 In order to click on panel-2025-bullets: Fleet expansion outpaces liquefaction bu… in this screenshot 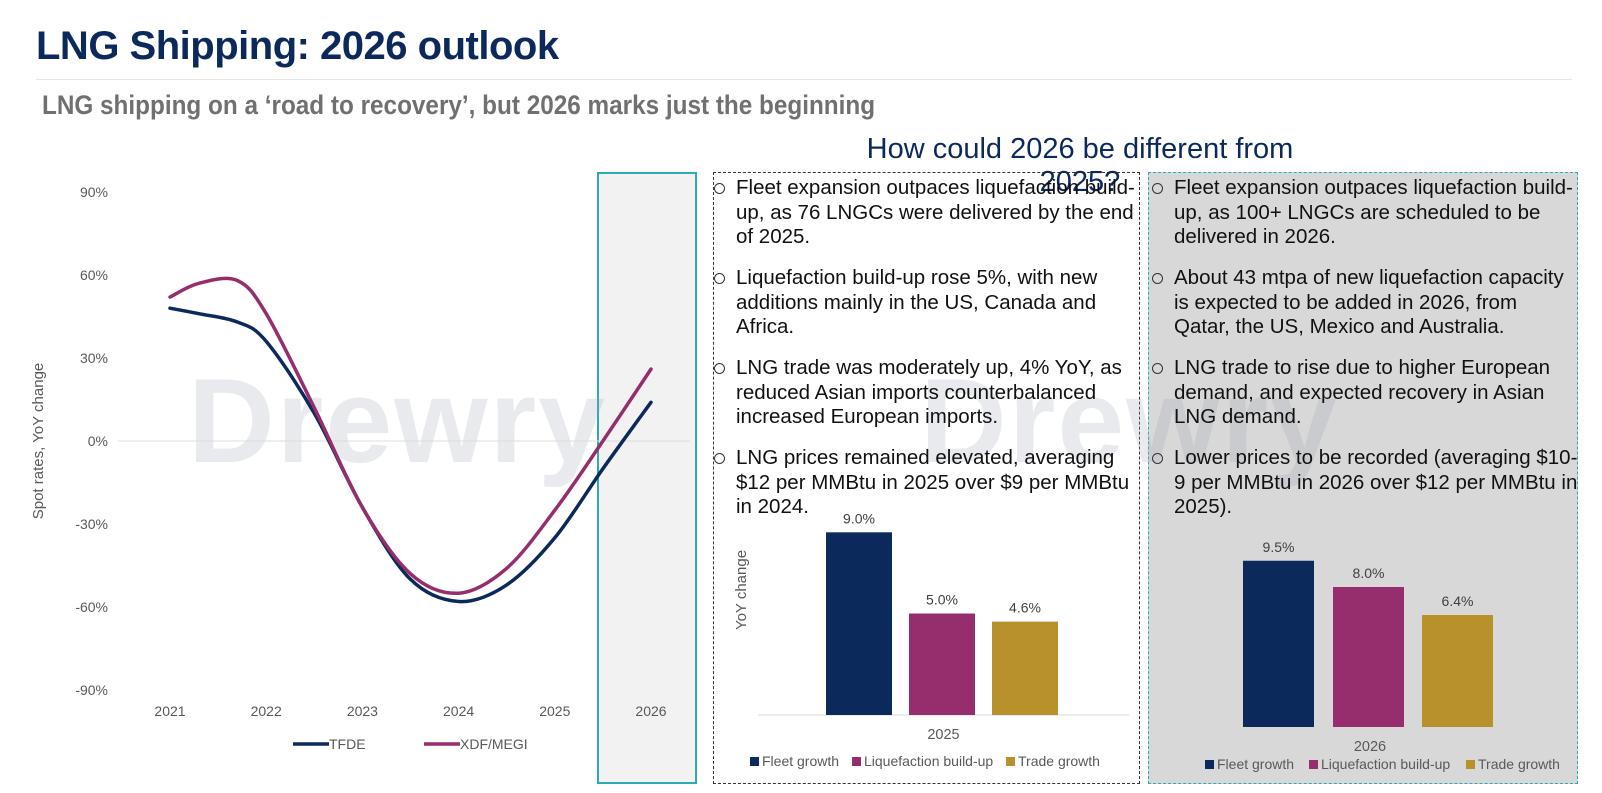, I will do `click(929, 356)`.